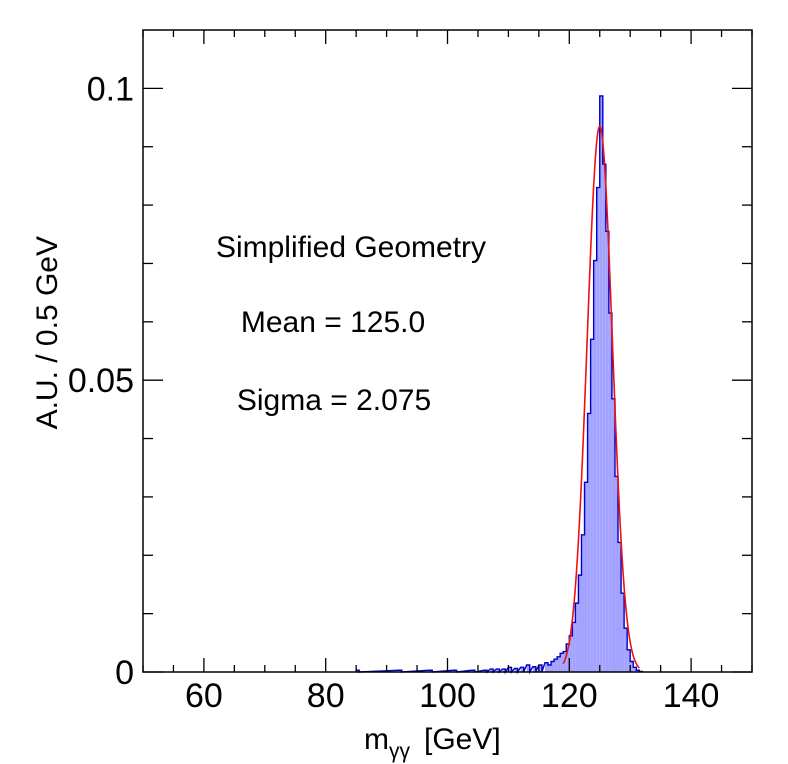 The height and width of the screenshot is (764, 788). I want to click on y-axis-title: A.U. / 0.5 GeV, so click(47, 332).